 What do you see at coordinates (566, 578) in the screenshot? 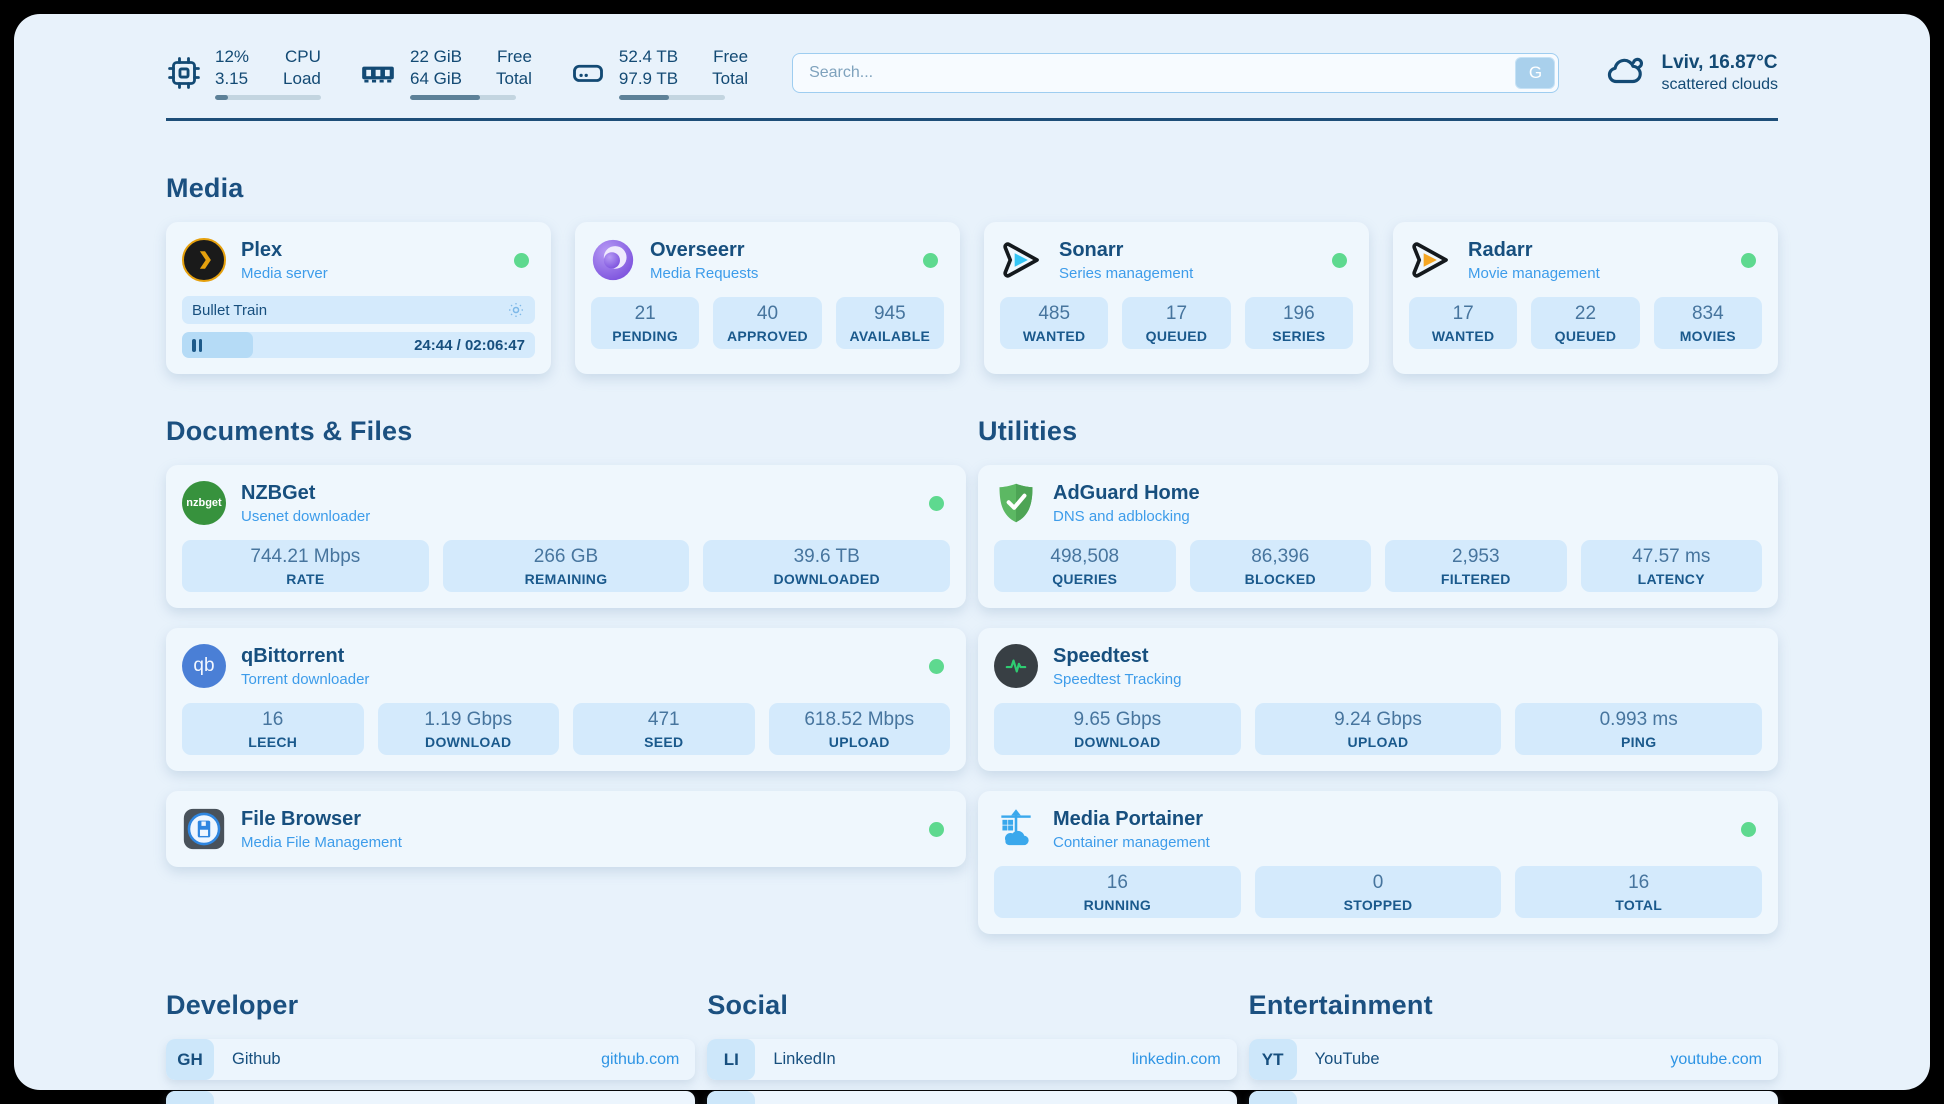
I see `stat-label: REMAINING` at bounding box center [566, 578].